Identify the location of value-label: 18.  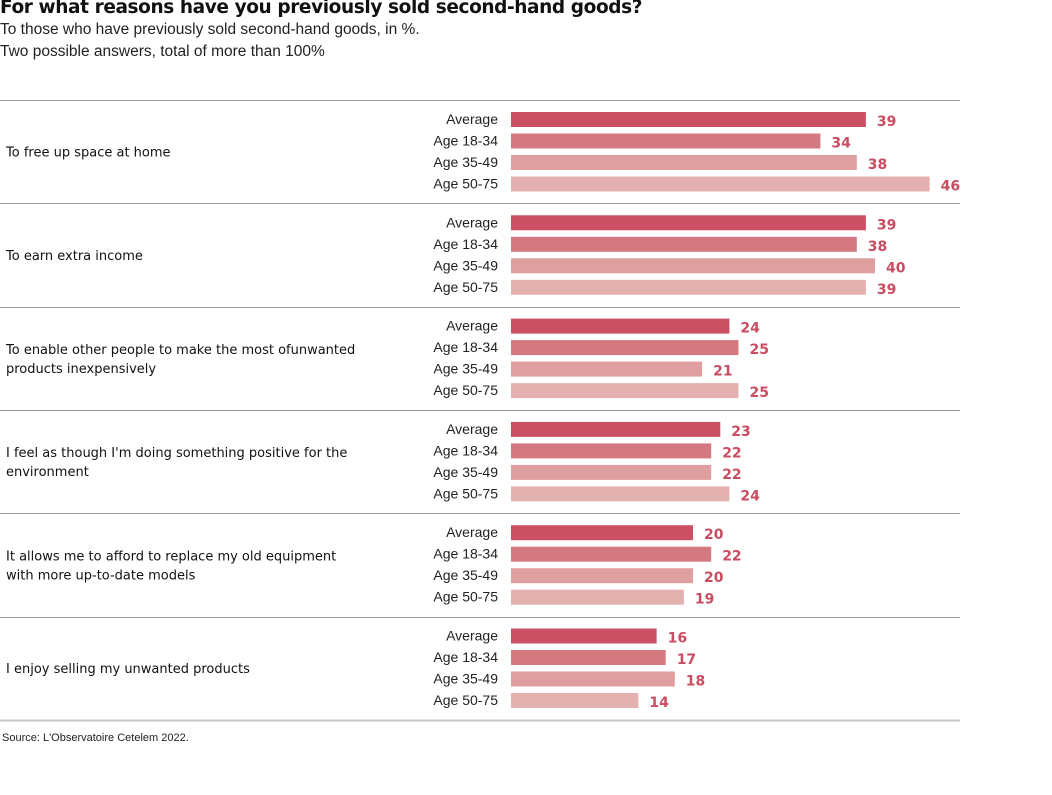
(695, 682).